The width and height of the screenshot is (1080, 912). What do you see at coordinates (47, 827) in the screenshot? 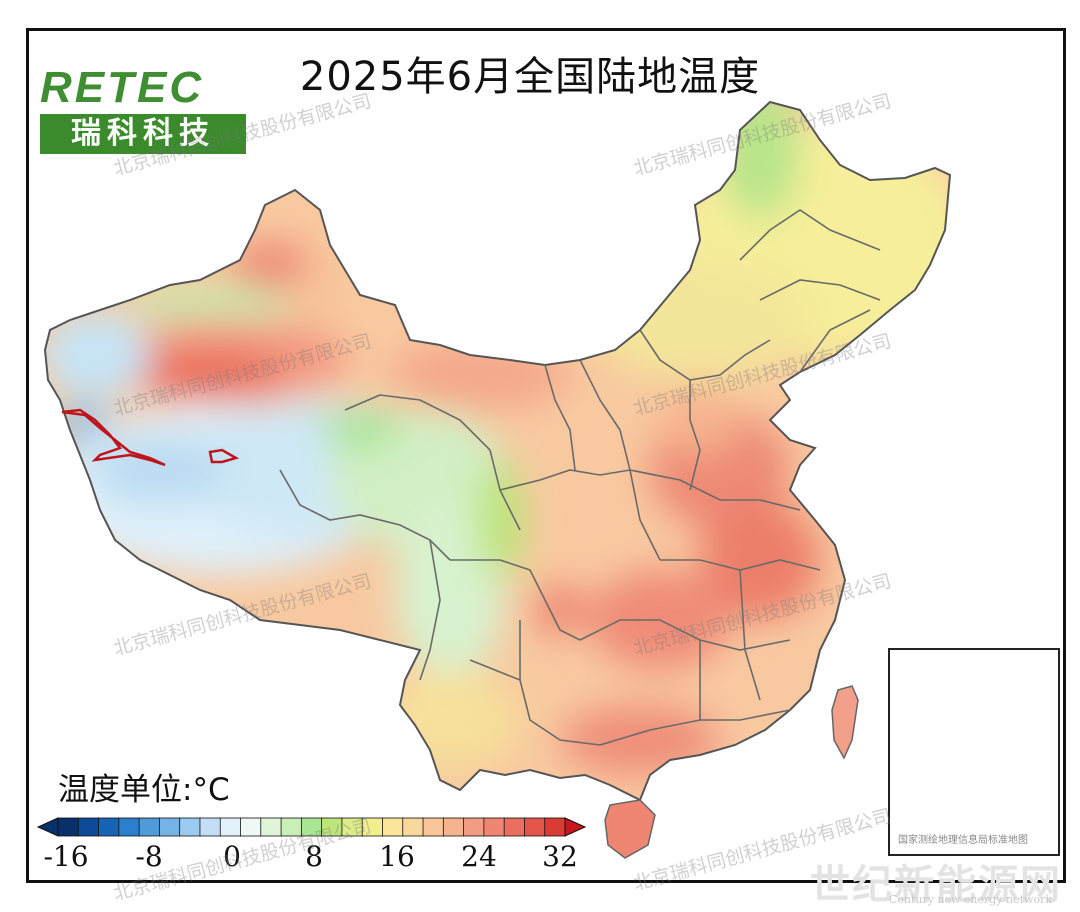
I see `legend-under-arrow` at bounding box center [47, 827].